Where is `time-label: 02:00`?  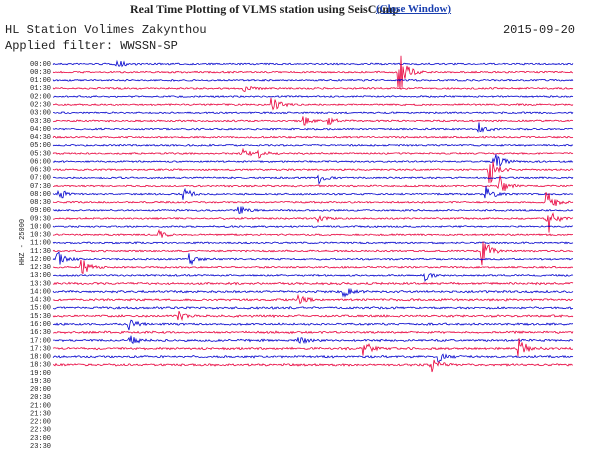 time-label: 02:00 is located at coordinates (40, 97).